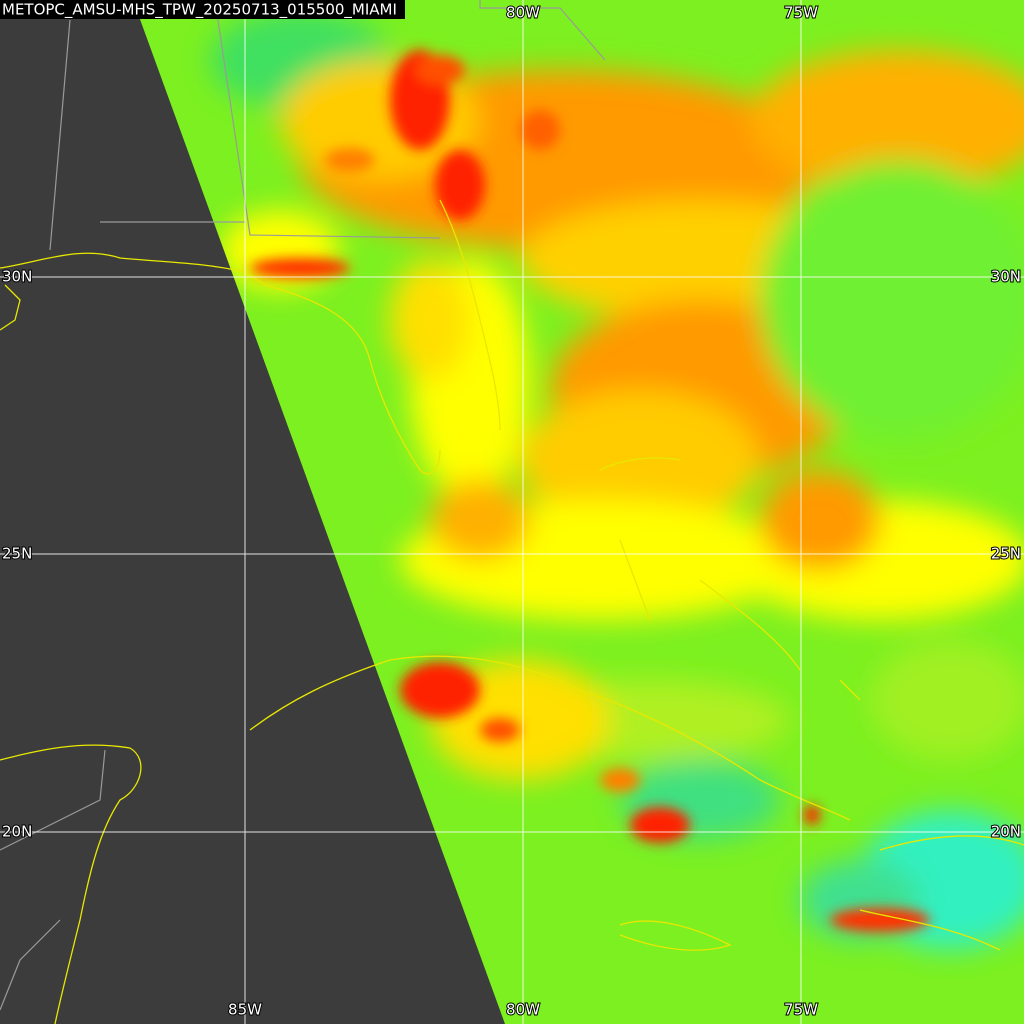 This screenshot has height=1024, width=1024. I want to click on gulf-coast, so click(133, 269).